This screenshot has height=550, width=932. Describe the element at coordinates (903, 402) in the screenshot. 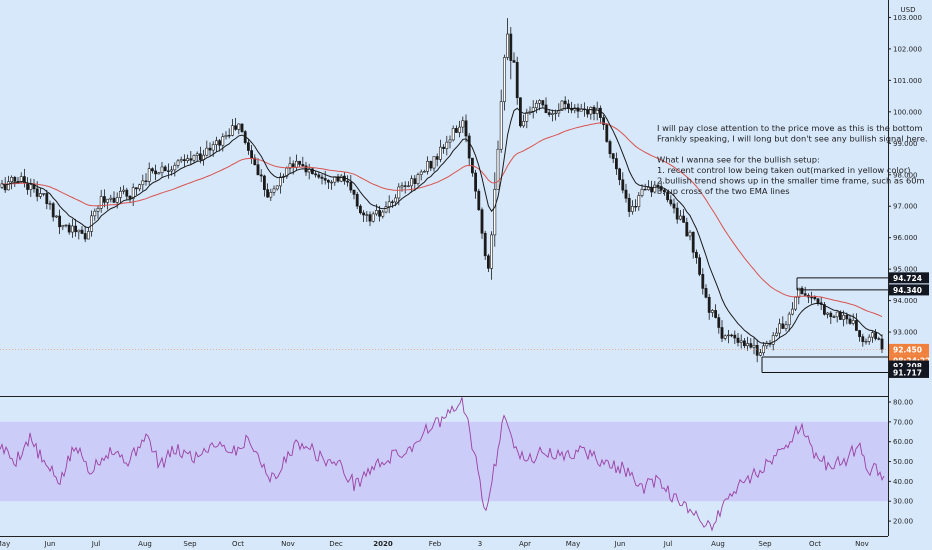

I see `rsi-tick-label: 80.00` at that location.